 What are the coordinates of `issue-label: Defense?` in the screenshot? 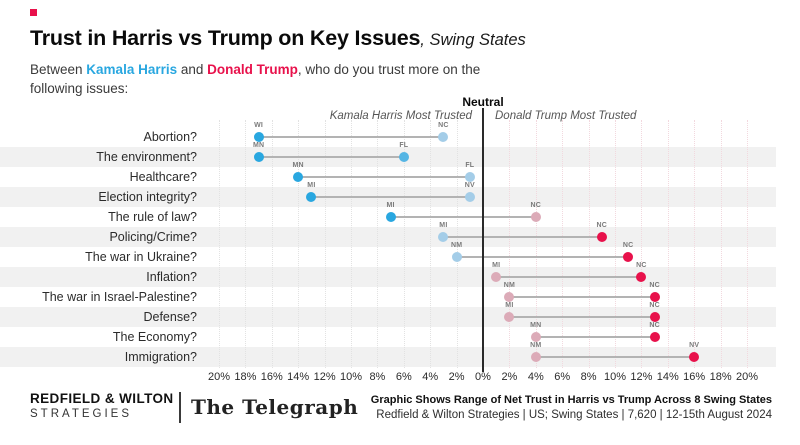 It's located at (170, 317).